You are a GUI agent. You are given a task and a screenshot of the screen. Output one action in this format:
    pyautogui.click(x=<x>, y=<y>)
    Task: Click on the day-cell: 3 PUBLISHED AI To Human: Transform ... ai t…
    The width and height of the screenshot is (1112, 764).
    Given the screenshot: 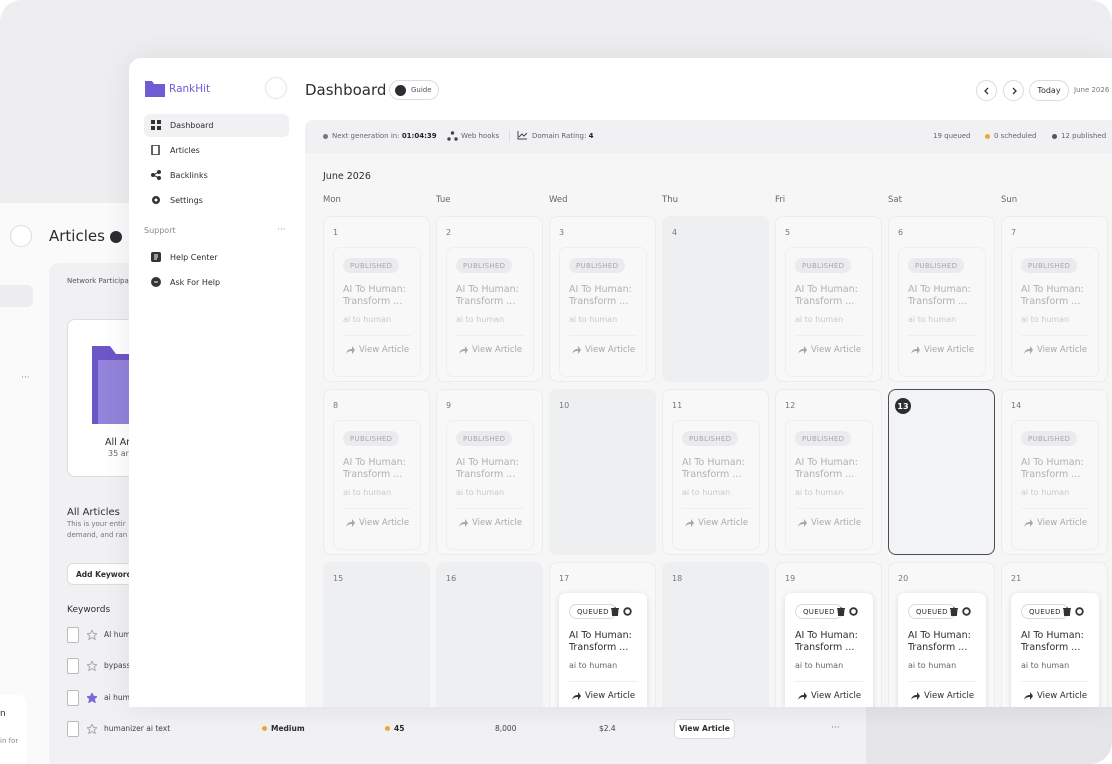 What is the action you would take?
    pyautogui.click(x=602, y=299)
    